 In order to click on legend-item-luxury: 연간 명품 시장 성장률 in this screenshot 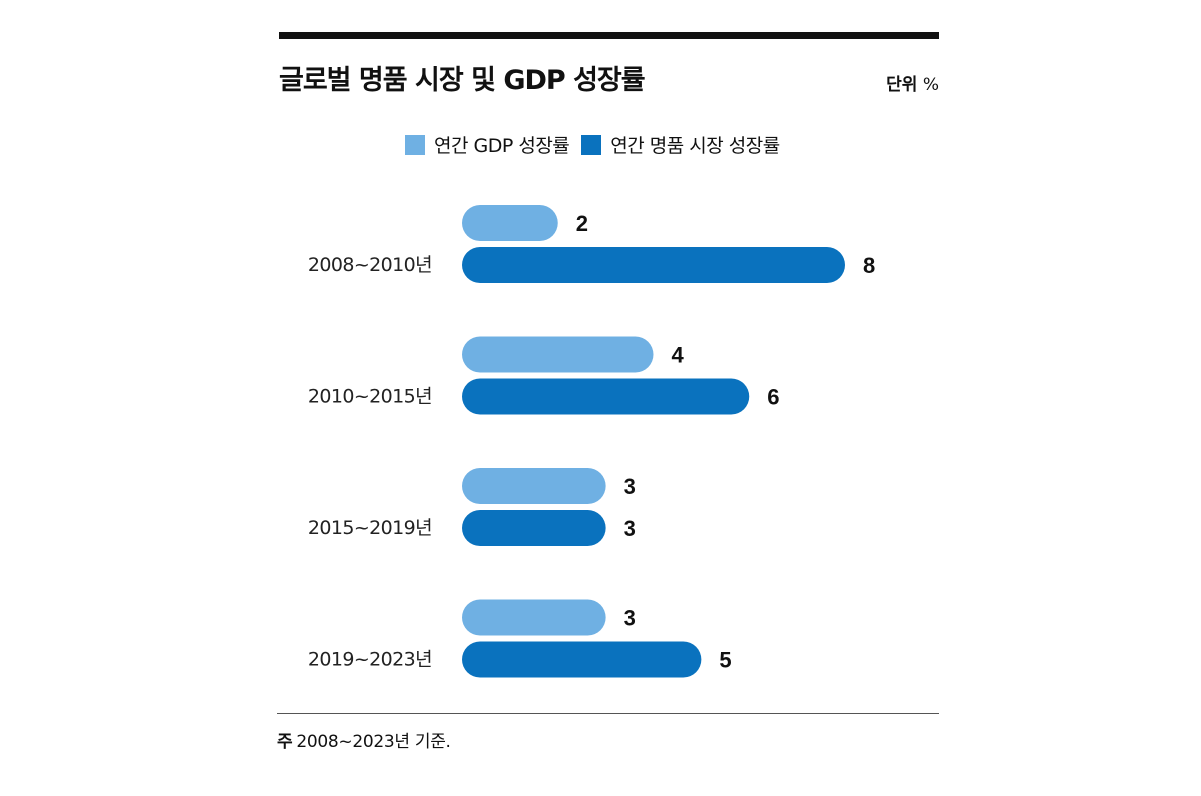, I will do `click(680, 144)`.